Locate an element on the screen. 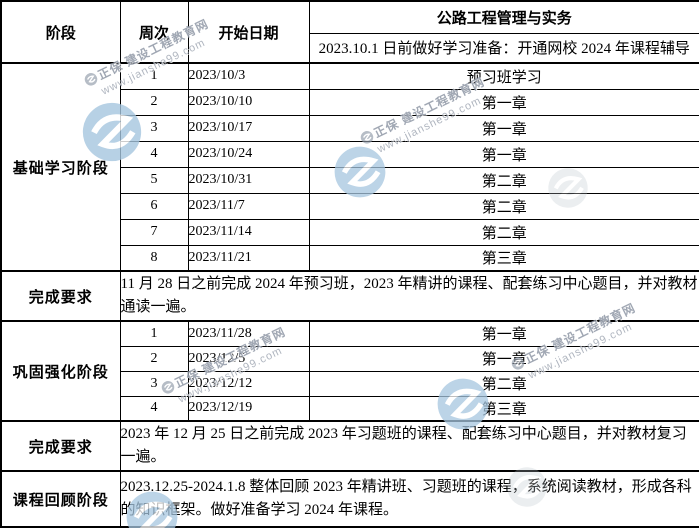  date-cell: 2023/10/24 is located at coordinates (248, 154).